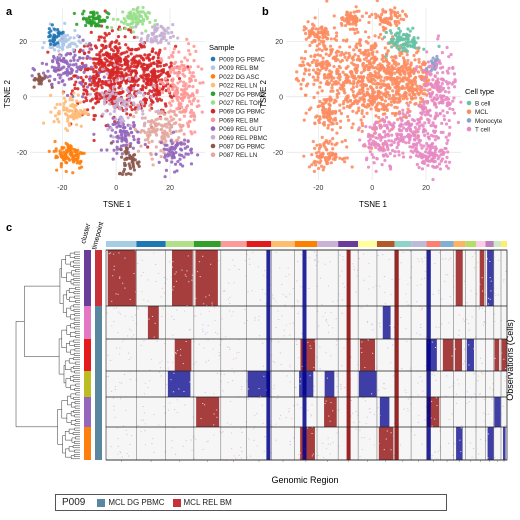 This screenshot has width=520, height=520. Describe the element at coordinates (121, 244) in the screenshot. I see `chromosome-segment` at that location.